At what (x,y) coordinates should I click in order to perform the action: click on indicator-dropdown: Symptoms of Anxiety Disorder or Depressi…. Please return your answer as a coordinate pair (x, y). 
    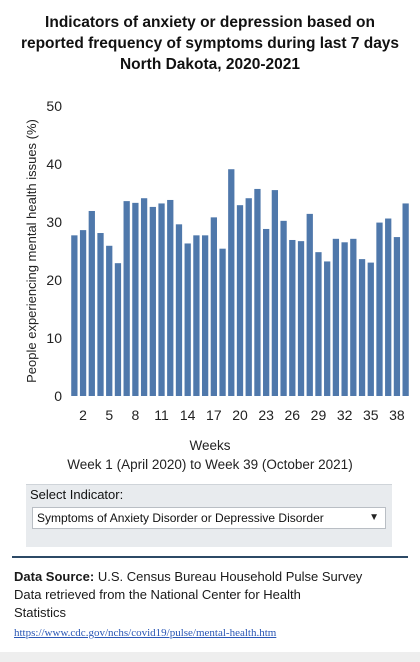
    Looking at the image, I should click on (209, 518).